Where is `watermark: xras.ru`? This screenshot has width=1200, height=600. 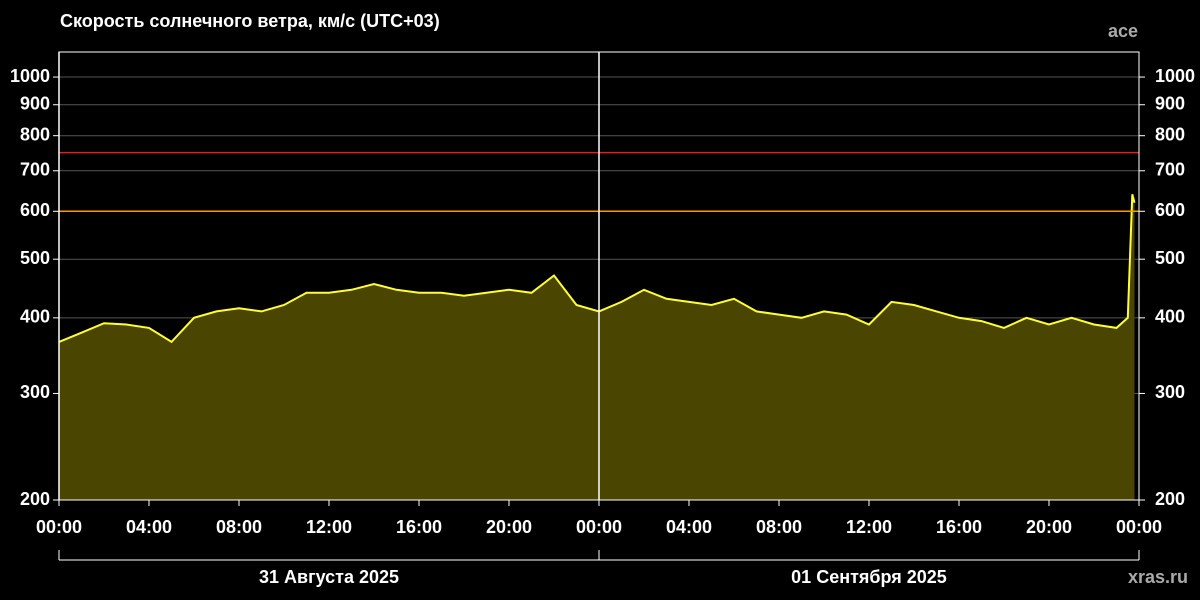
watermark: xras.ru is located at coordinates (1158, 577).